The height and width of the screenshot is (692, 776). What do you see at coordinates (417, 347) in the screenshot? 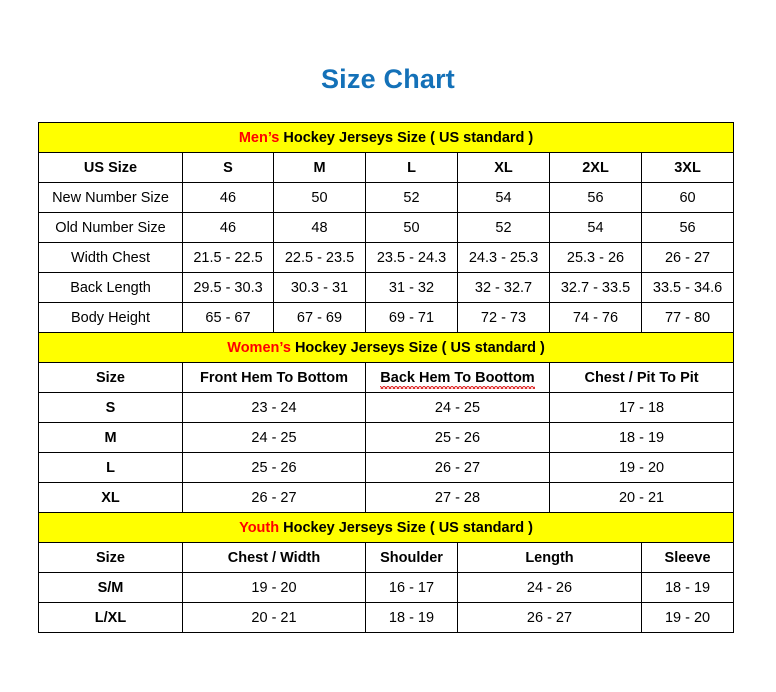
I see `section-heading-rest-womens: Hockey Jerseys Size ( US standard )` at bounding box center [417, 347].